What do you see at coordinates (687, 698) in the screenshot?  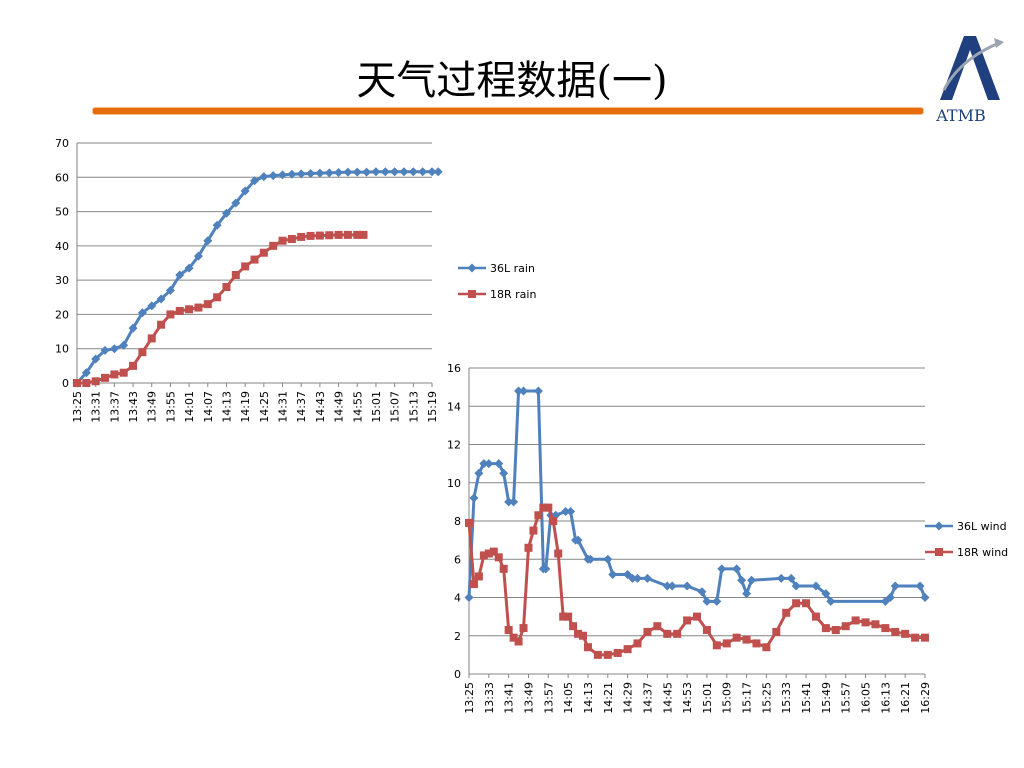 I see `wind-x-tick-label: 14:53` at bounding box center [687, 698].